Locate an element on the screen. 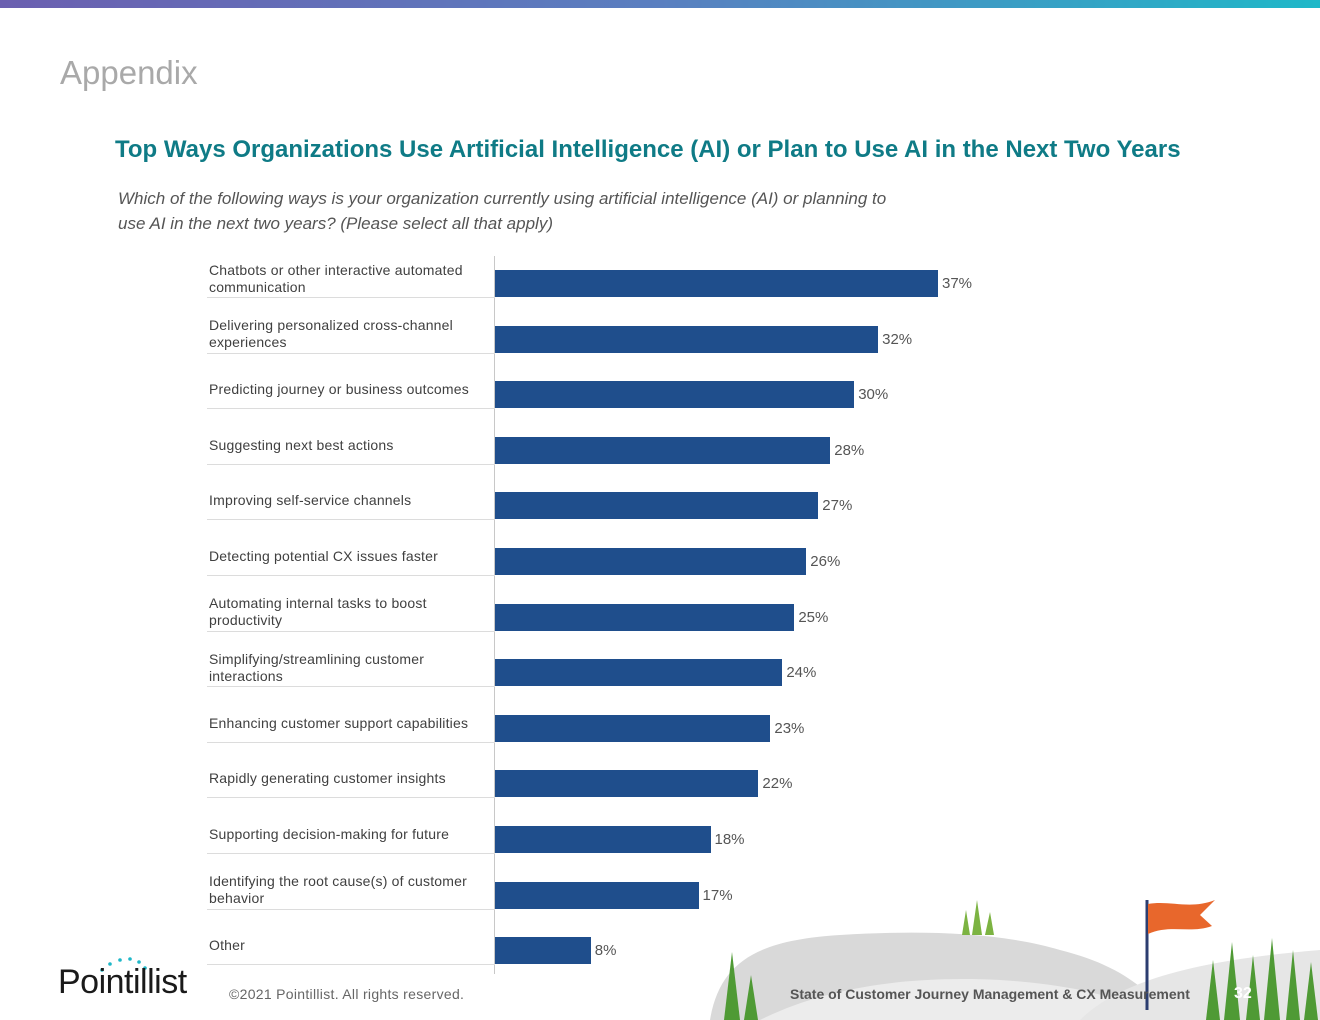 The image size is (1320, 1020). data-label: 28% is located at coordinates (849, 450).